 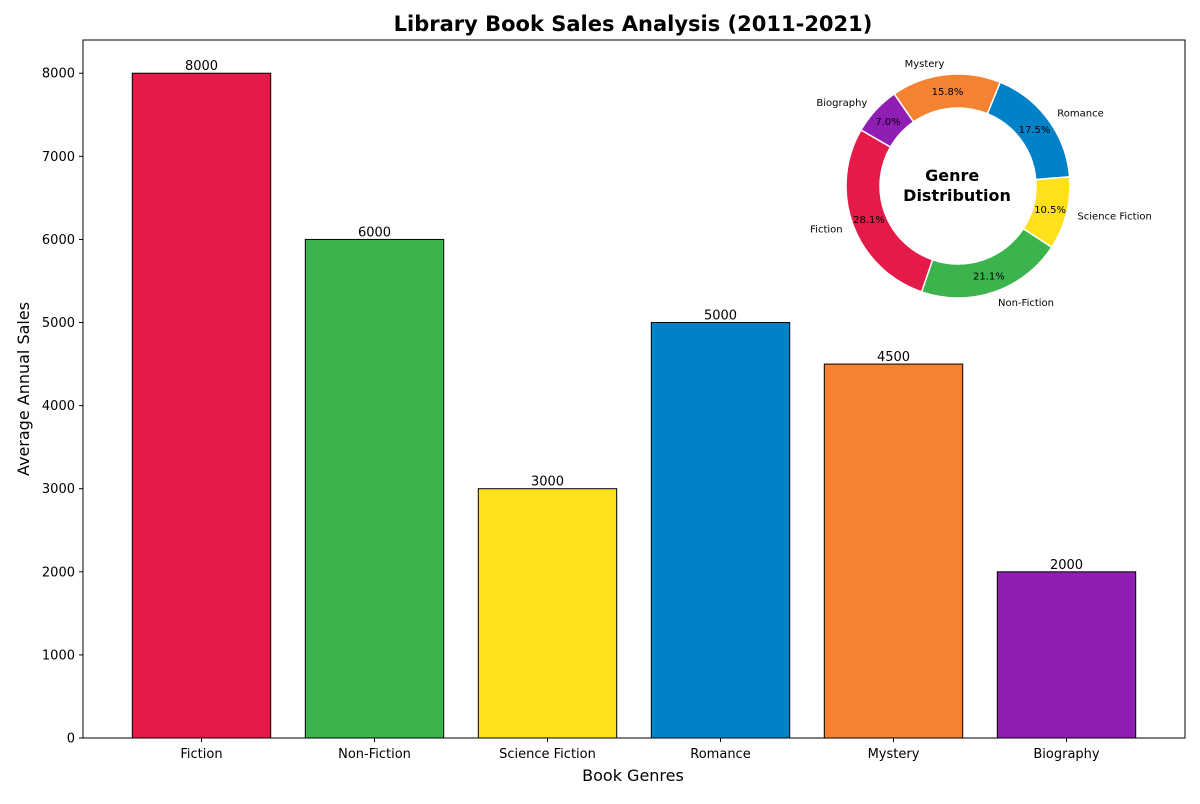 I want to click on donut-percent-label: 28.1%, so click(x=869, y=220).